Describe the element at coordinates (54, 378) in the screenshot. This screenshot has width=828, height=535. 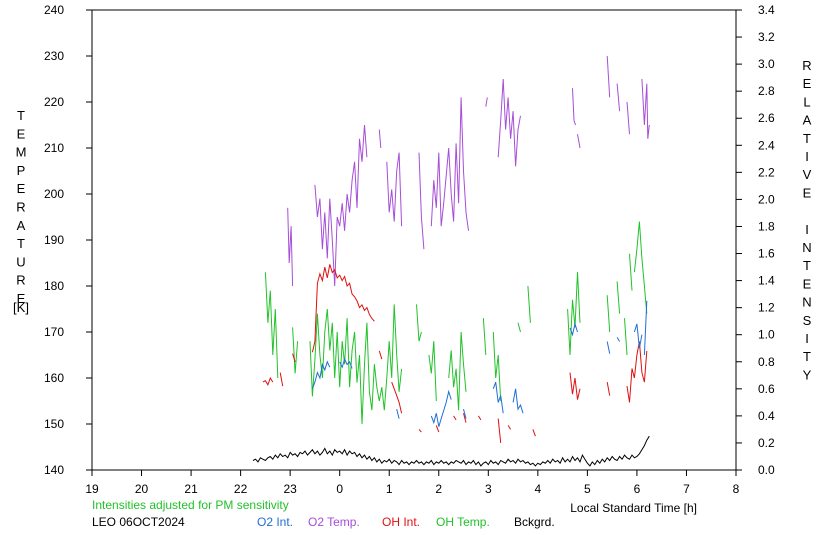
I see `left-tick-label: 160` at that location.